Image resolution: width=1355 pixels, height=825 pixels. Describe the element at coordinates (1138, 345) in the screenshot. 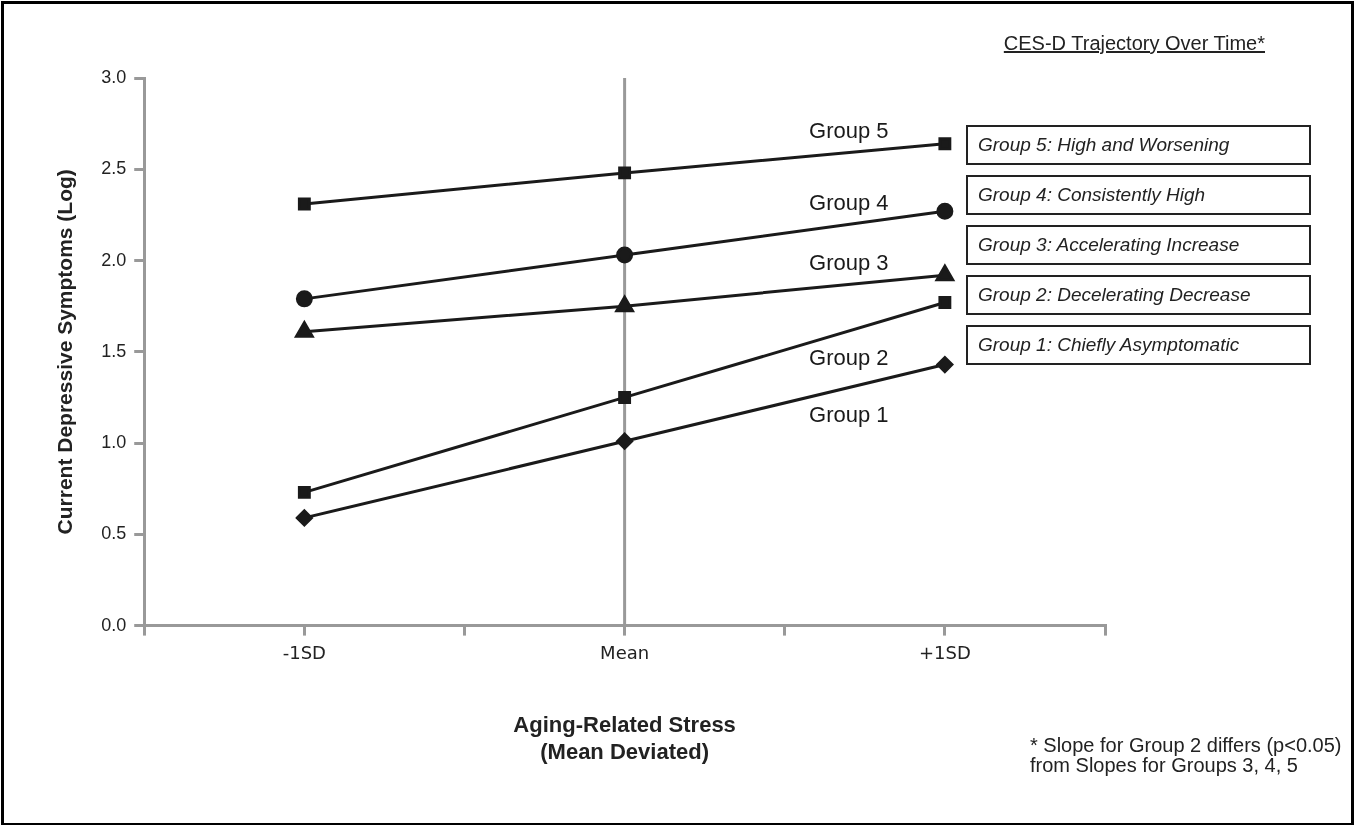

I see `annotation: Group 1: Chiefly Asymptomatic` at that location.